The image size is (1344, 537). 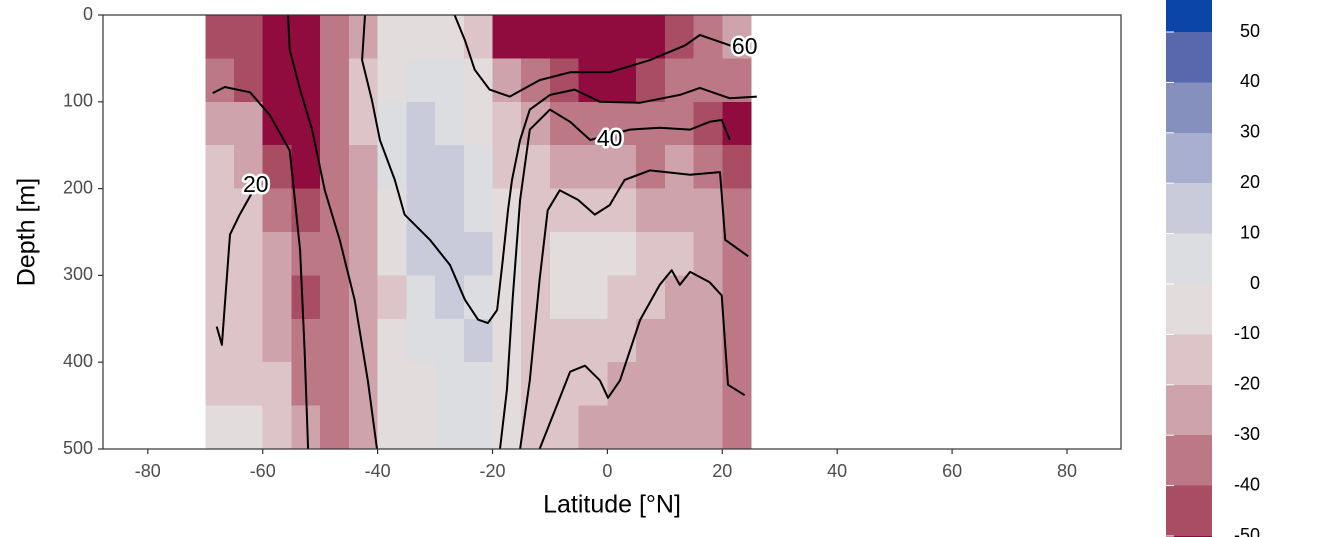 I want to click on colorbar-tick-label: 50, so click(x=1250, y=31).